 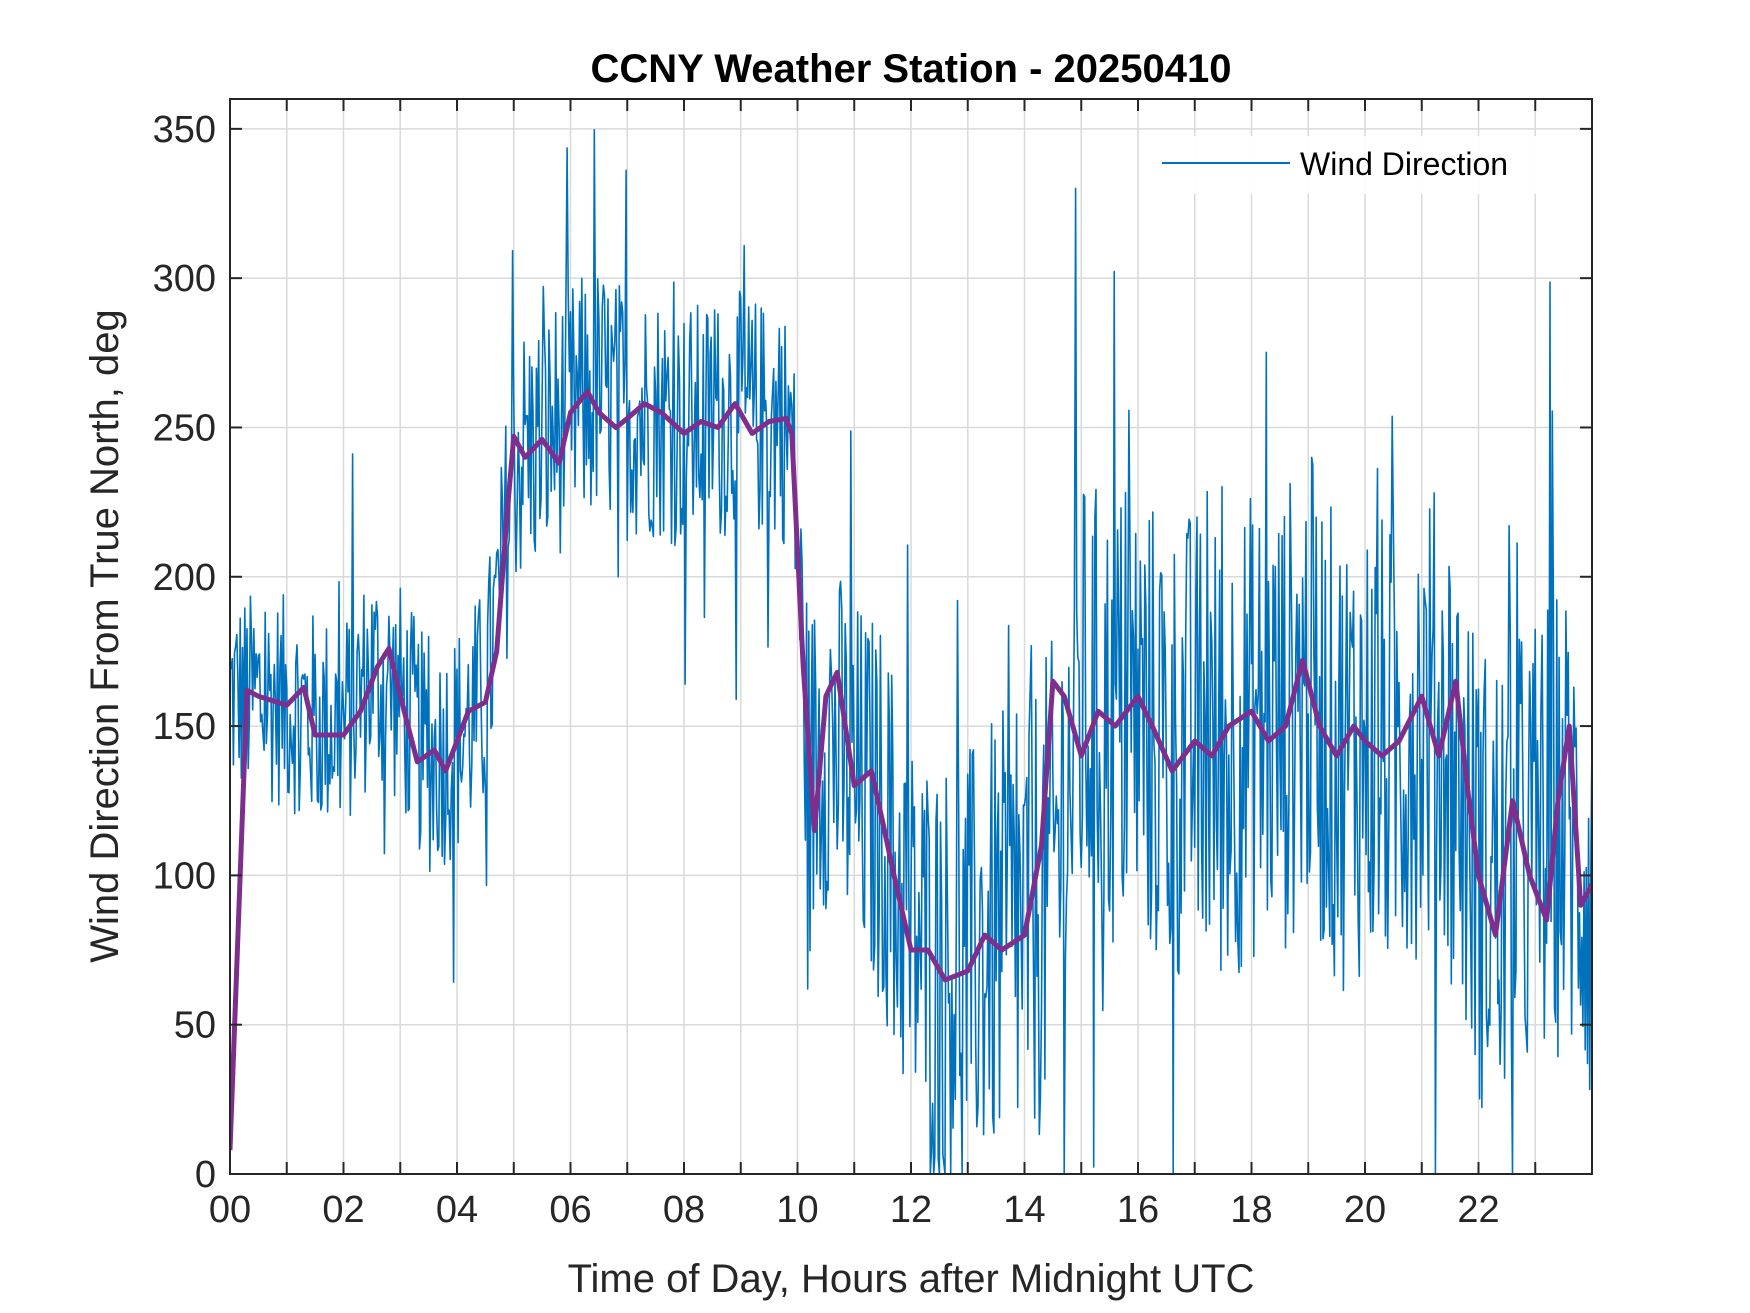 I want to click on x-tick-label: 10, so click(x=797, y=1210).